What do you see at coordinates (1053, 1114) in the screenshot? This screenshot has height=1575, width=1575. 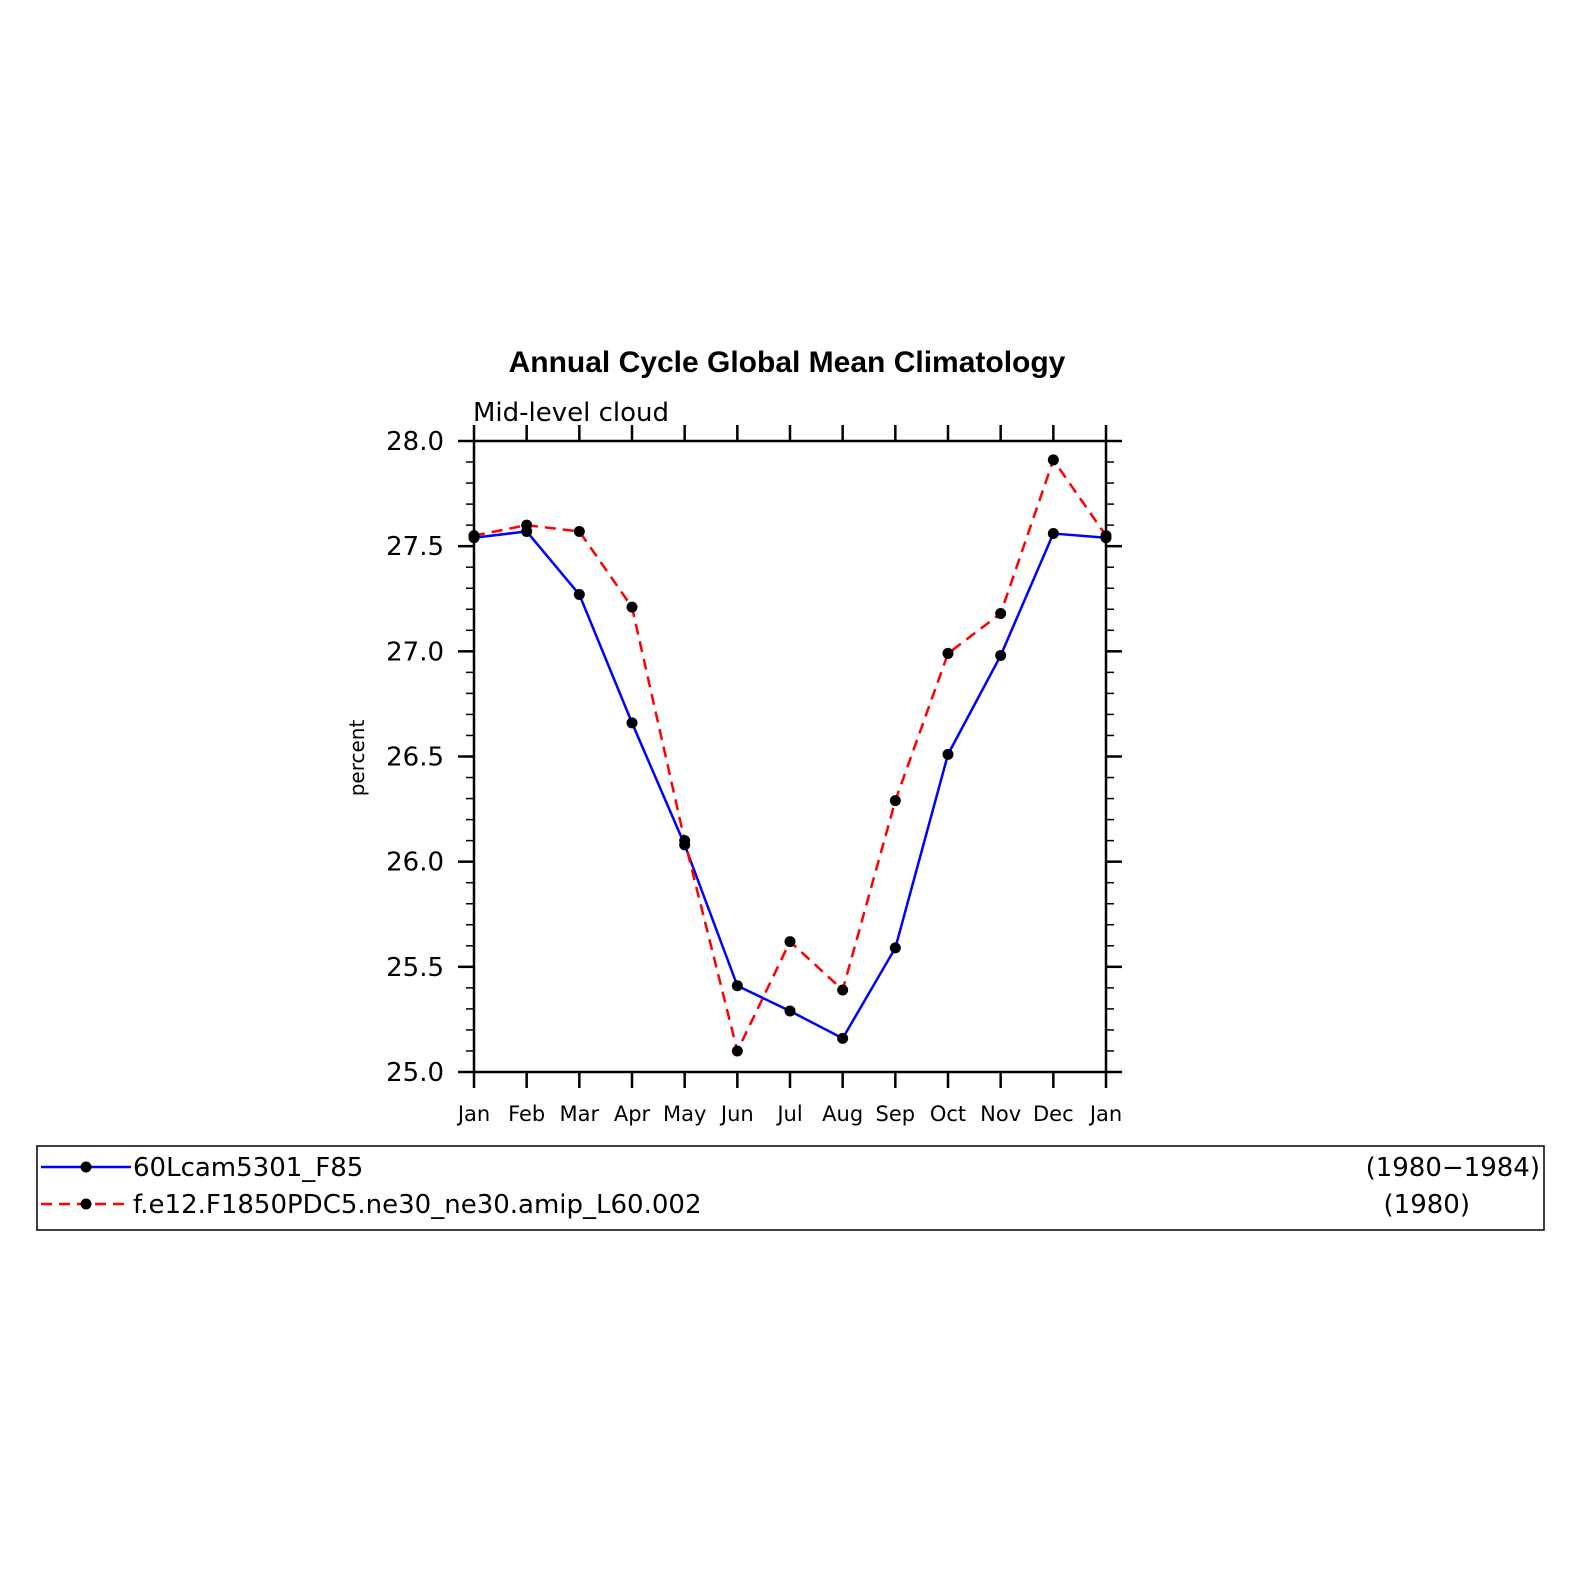 I see `x-tick-label: Dec` at bounding box center [1053, 1114].